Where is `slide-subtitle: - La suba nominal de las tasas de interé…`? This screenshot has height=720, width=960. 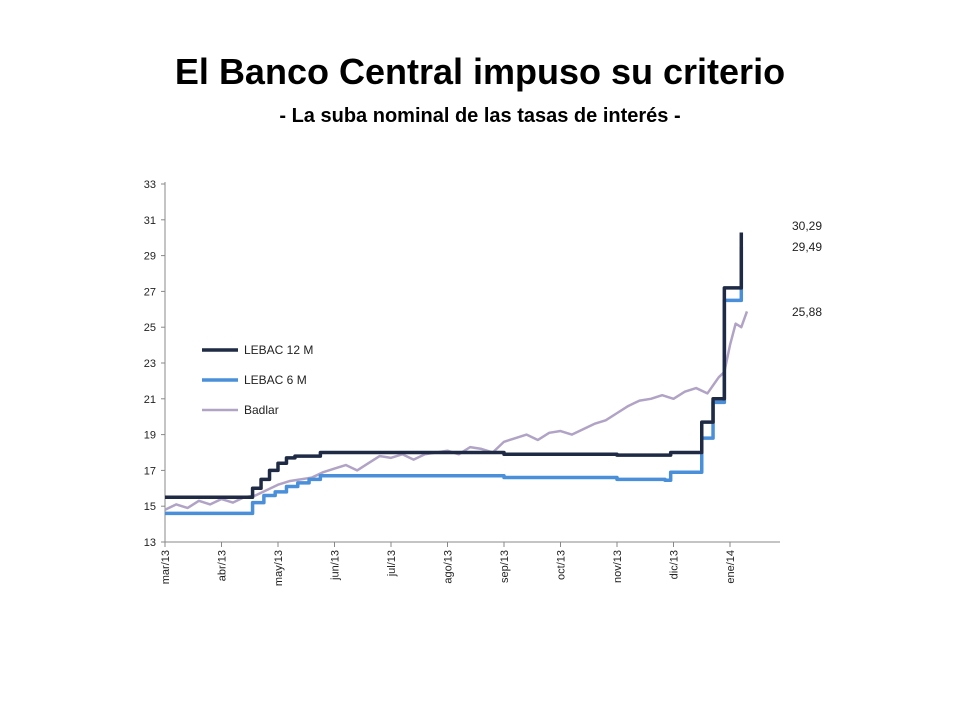 slide-subtitle: - La suba nominal de las tasas de interé… is located at coordinates (480, 116).